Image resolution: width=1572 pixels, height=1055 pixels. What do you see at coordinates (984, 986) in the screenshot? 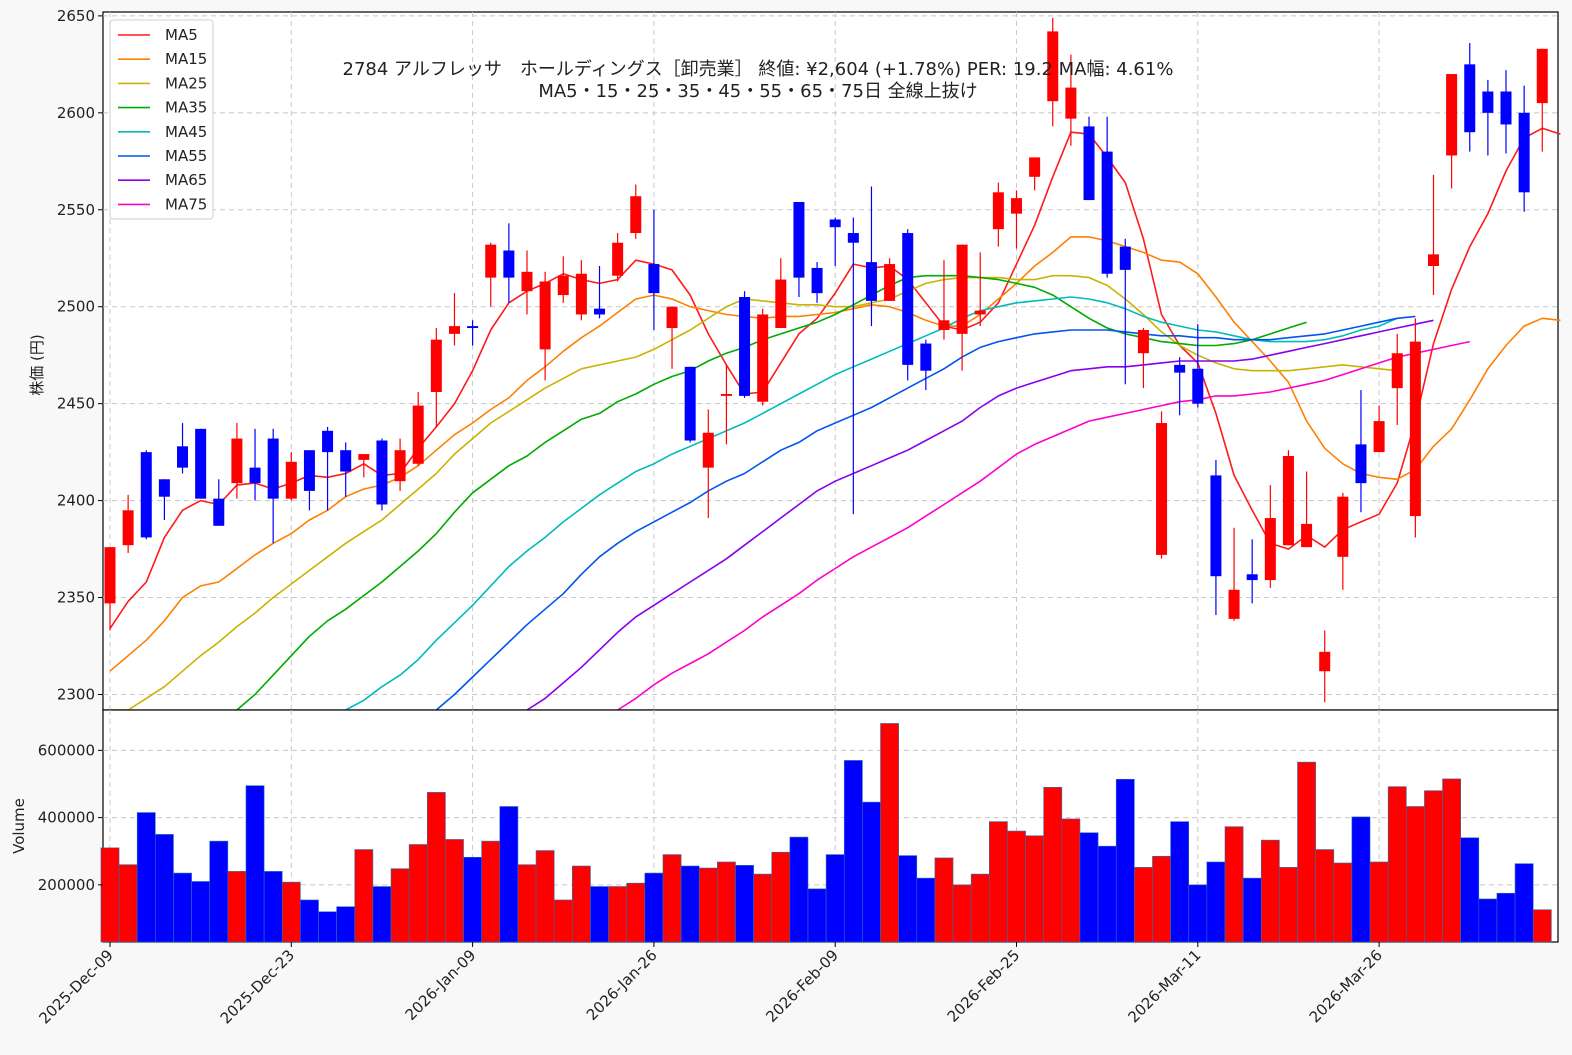
I see `x-tick-label: 2026-Feb-25` at bounding box center [984, 986].